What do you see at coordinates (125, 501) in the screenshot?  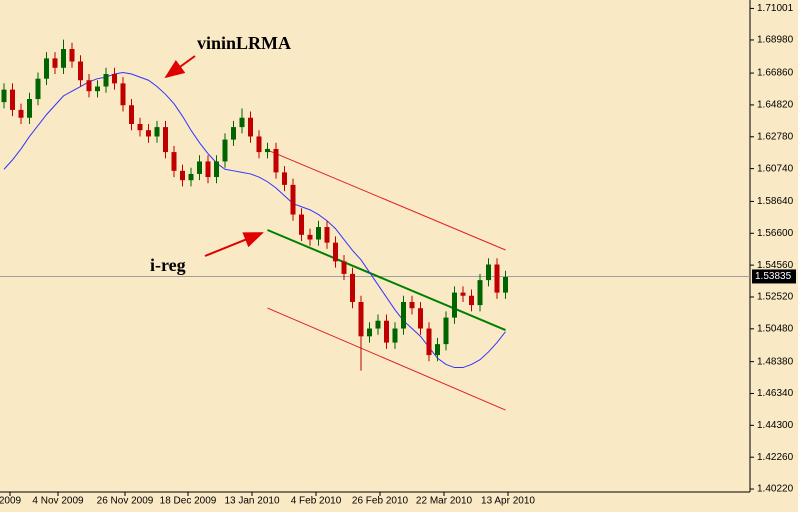 I see `x-tick-label: 26 Nov 2009` at bounding box center [125, 501].